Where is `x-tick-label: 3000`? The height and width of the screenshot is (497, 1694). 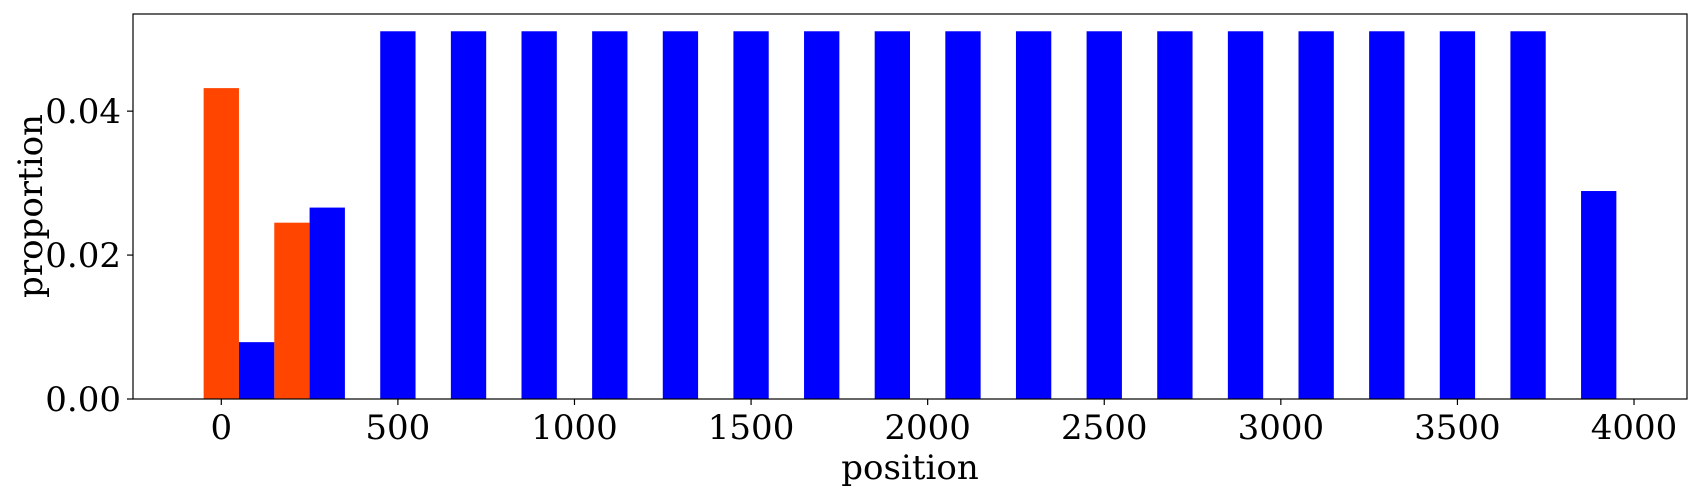
x-tick-label: 3000 is located at coordinates (1281, 428).